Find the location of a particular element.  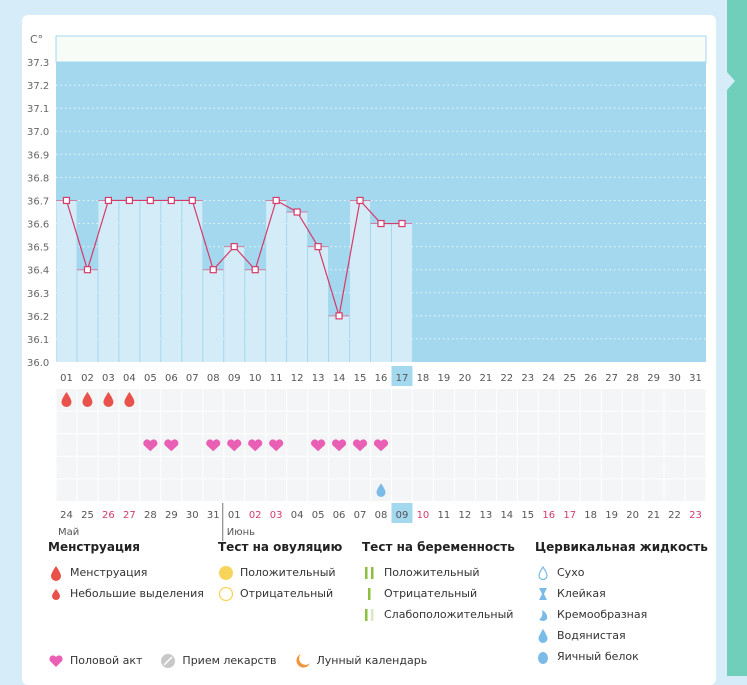

cycle-day-label: 29 is located at coordinates (653, 378).